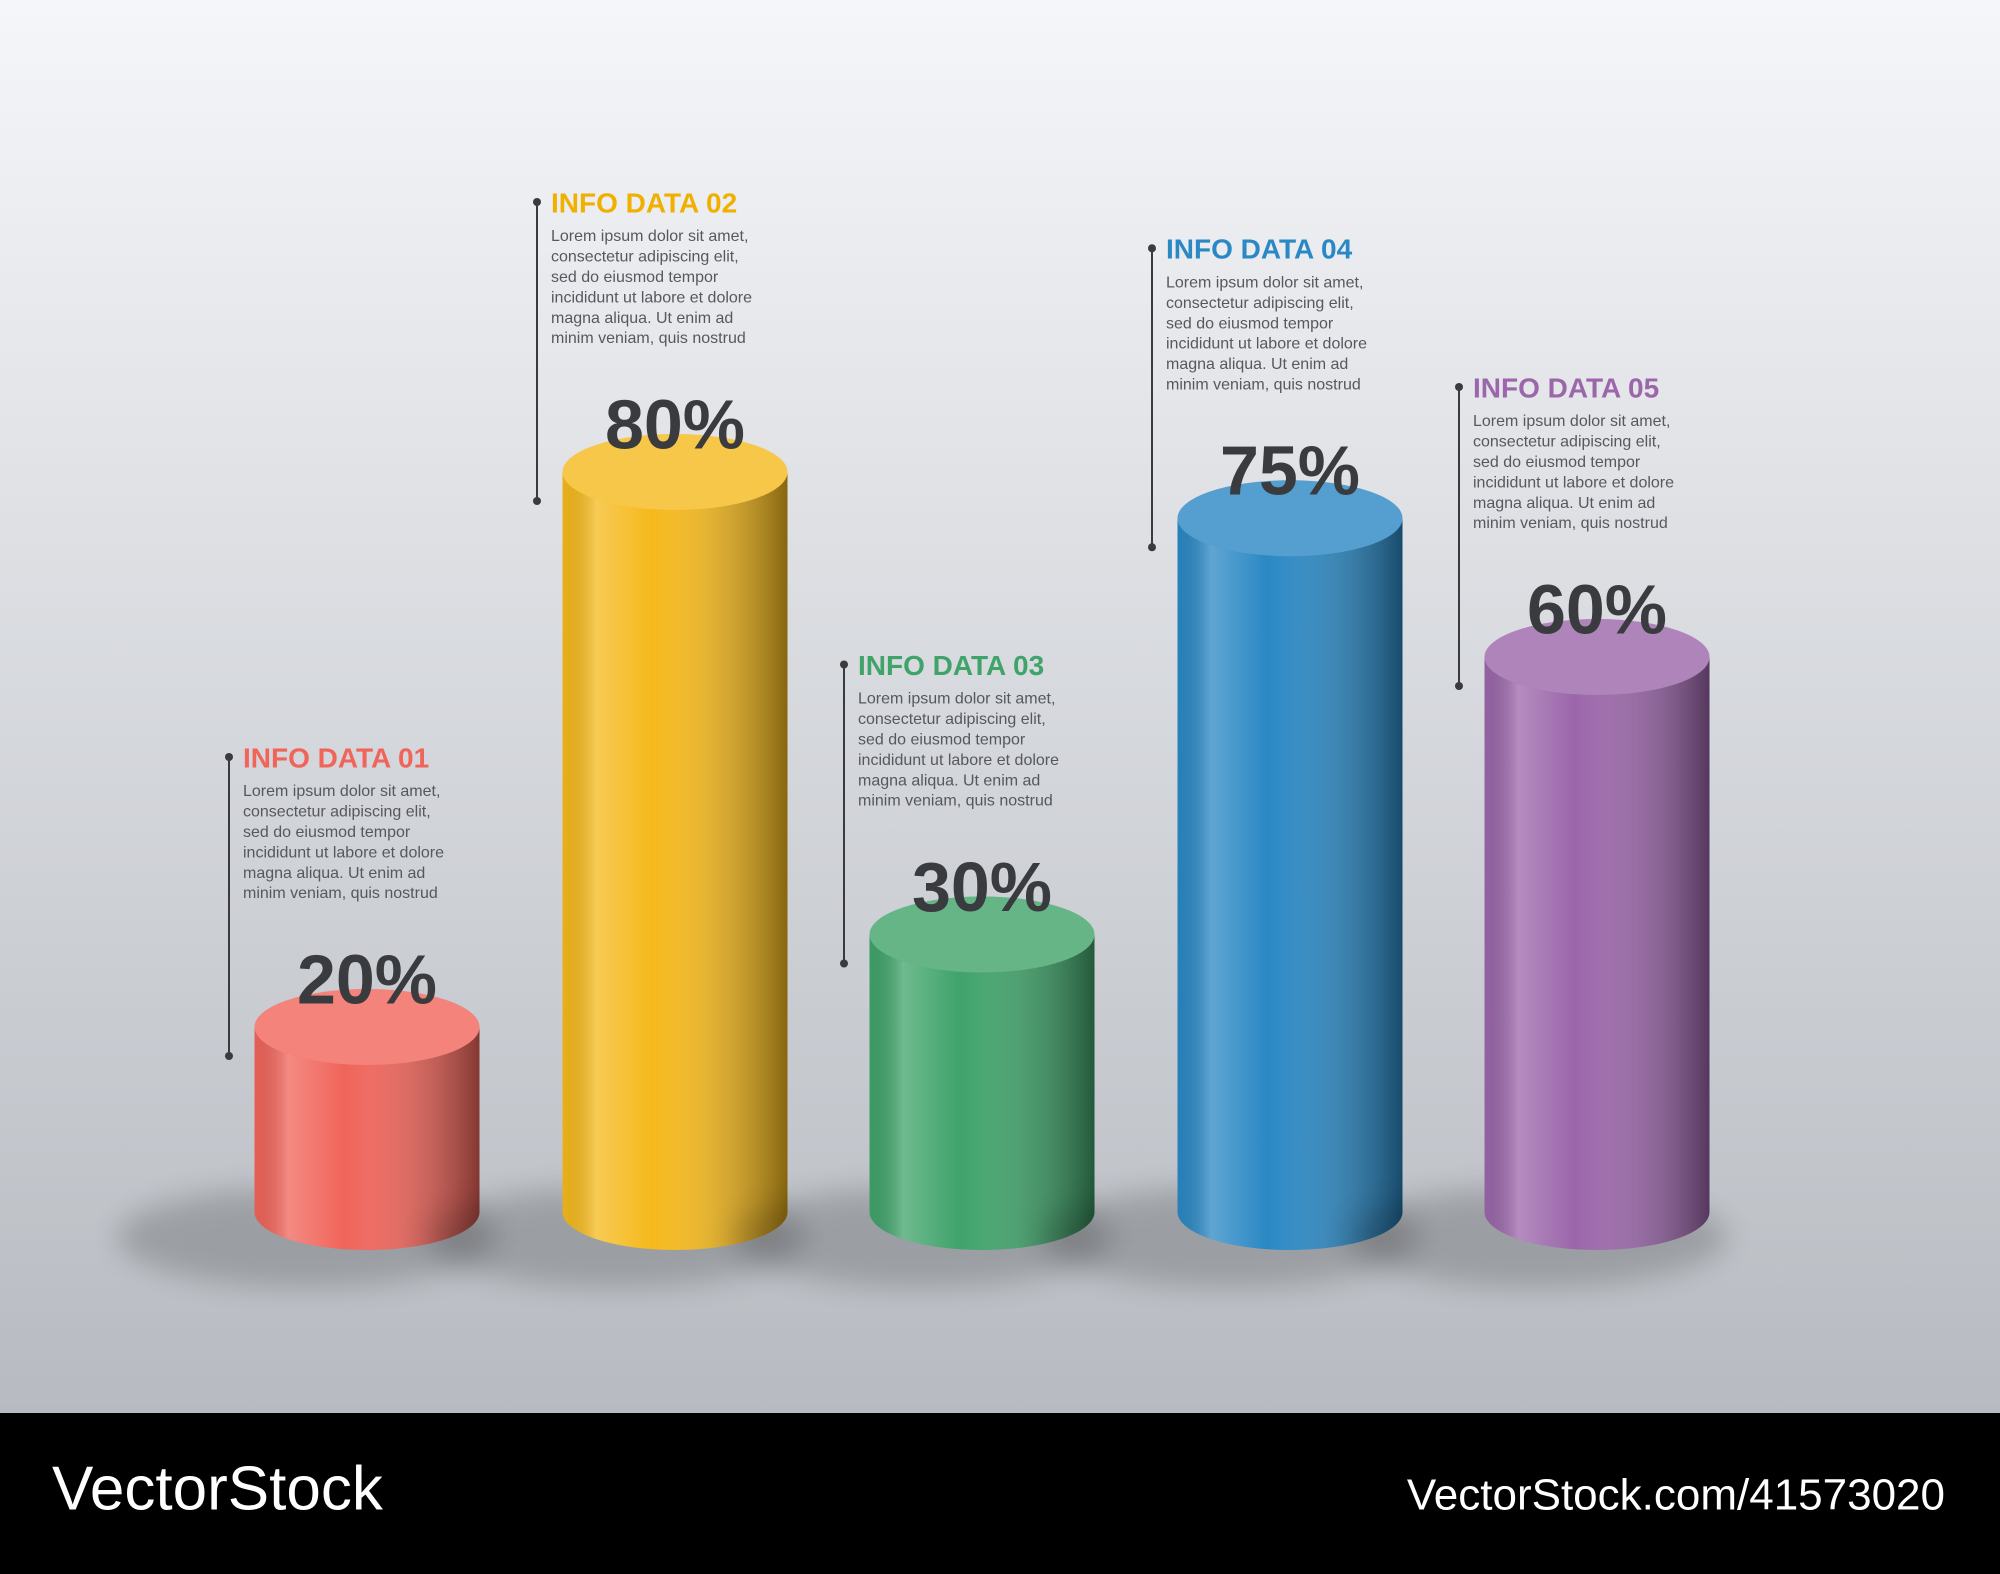 The height and width of the screenshot is (1574, 2000). What do you see at coordinates (1597, 609) in the screenshot?
I see `value-label: 60%` at bounding box center [1597, 609].